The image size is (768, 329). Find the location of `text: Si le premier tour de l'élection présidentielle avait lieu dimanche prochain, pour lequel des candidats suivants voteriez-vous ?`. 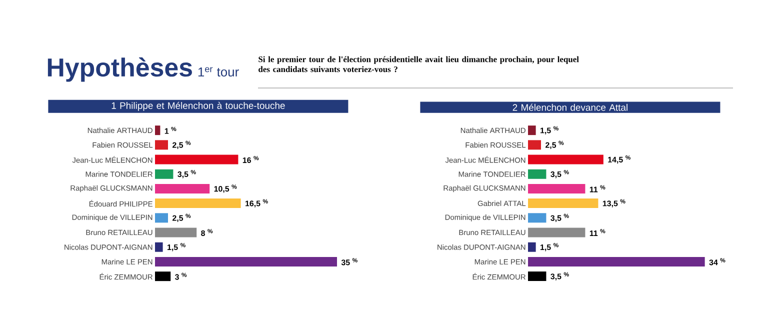

text: Si le premier tour de l'élection présidentielle avait lieu dimanche prochain, pour lequel des candidats suivants voteriez-vous ? is located at coordinates (418, 64).